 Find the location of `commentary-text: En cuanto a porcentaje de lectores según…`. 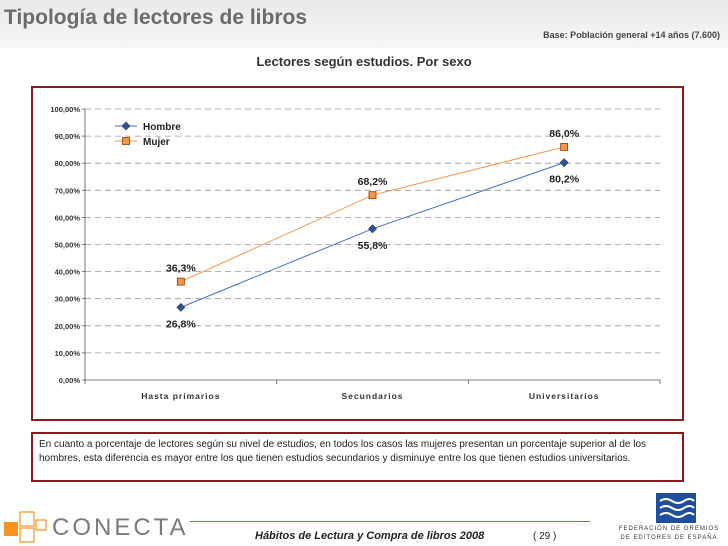

commentary-text: En cuanto a porcentaje de lectores según… is located at coordinates (343, 451).